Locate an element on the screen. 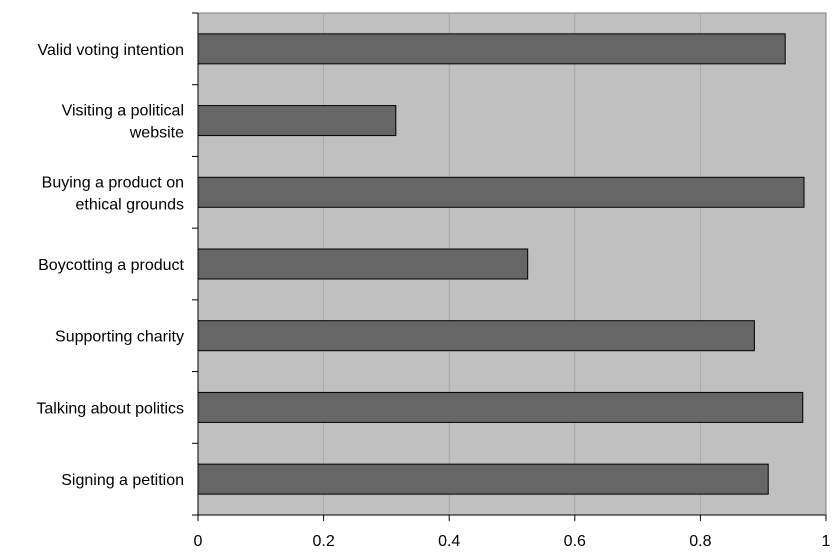 The height and width of the screenshot is (552, 834). x-tick-label: 0.8 is located at coordinates (700, 541).